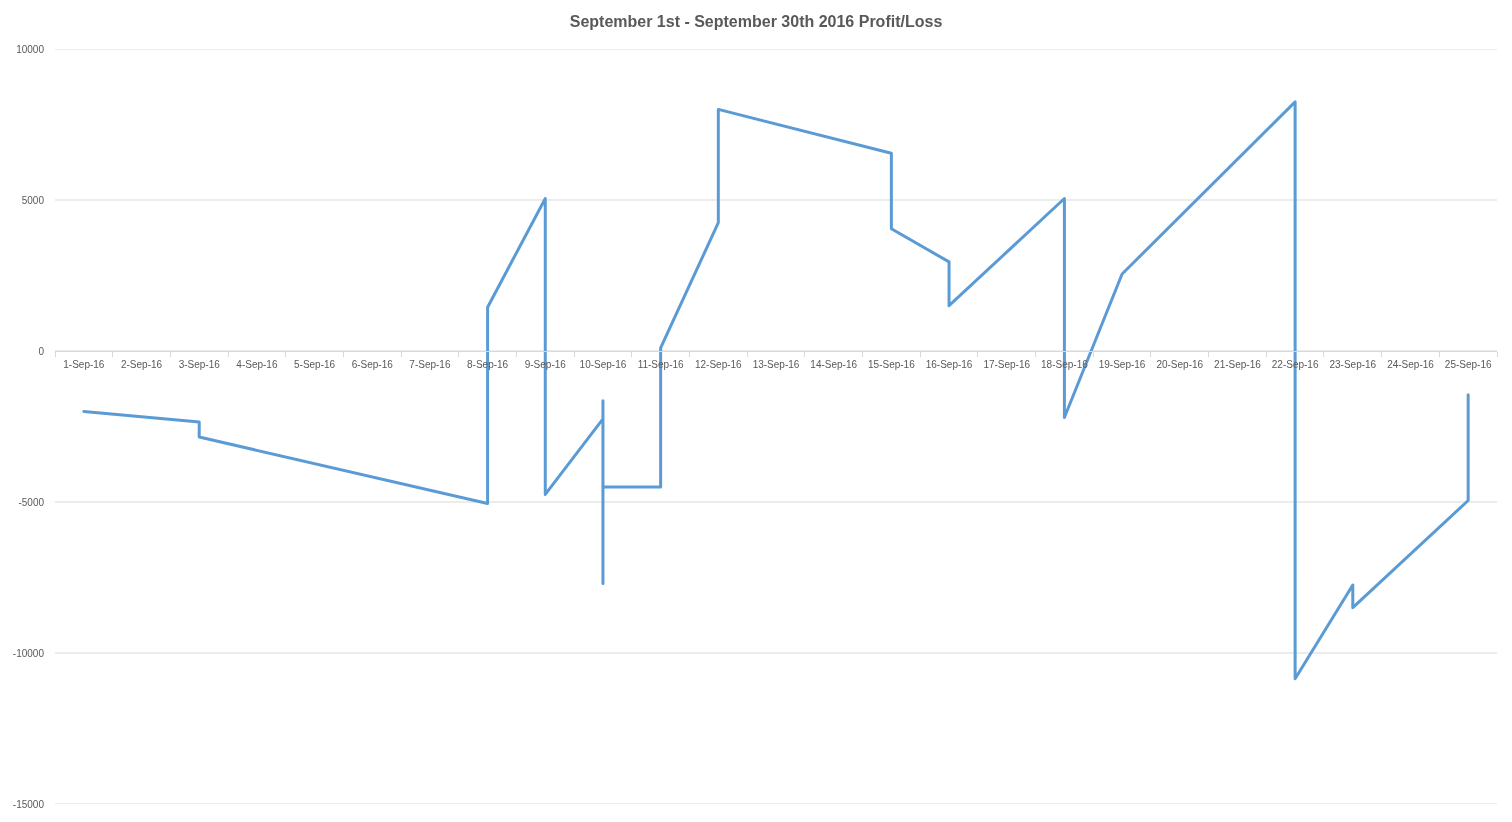 Image resolution: width=1512 pixels, height=822 pixels. What do you see at coordinates (949, 364) in the screenshot?
I see `x-tick-label: 16-Sep-16` at bounding box center [949, 364].